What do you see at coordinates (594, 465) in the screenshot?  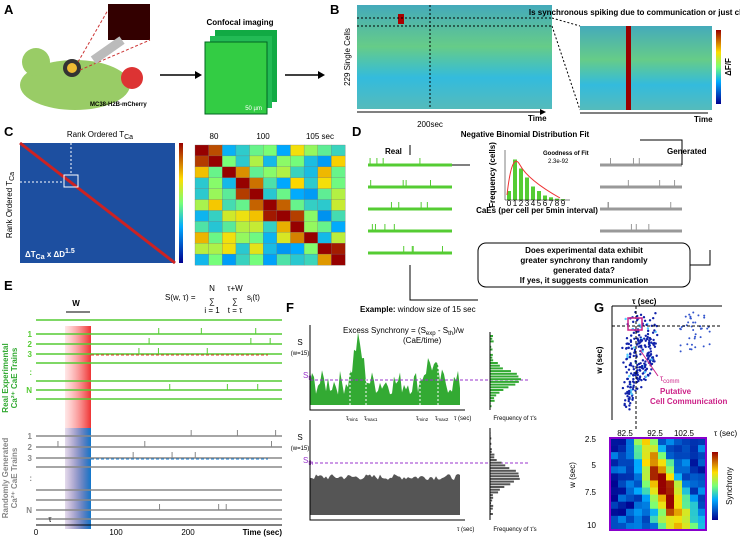 I see `tick: 5` at bounding box center [594, 465].